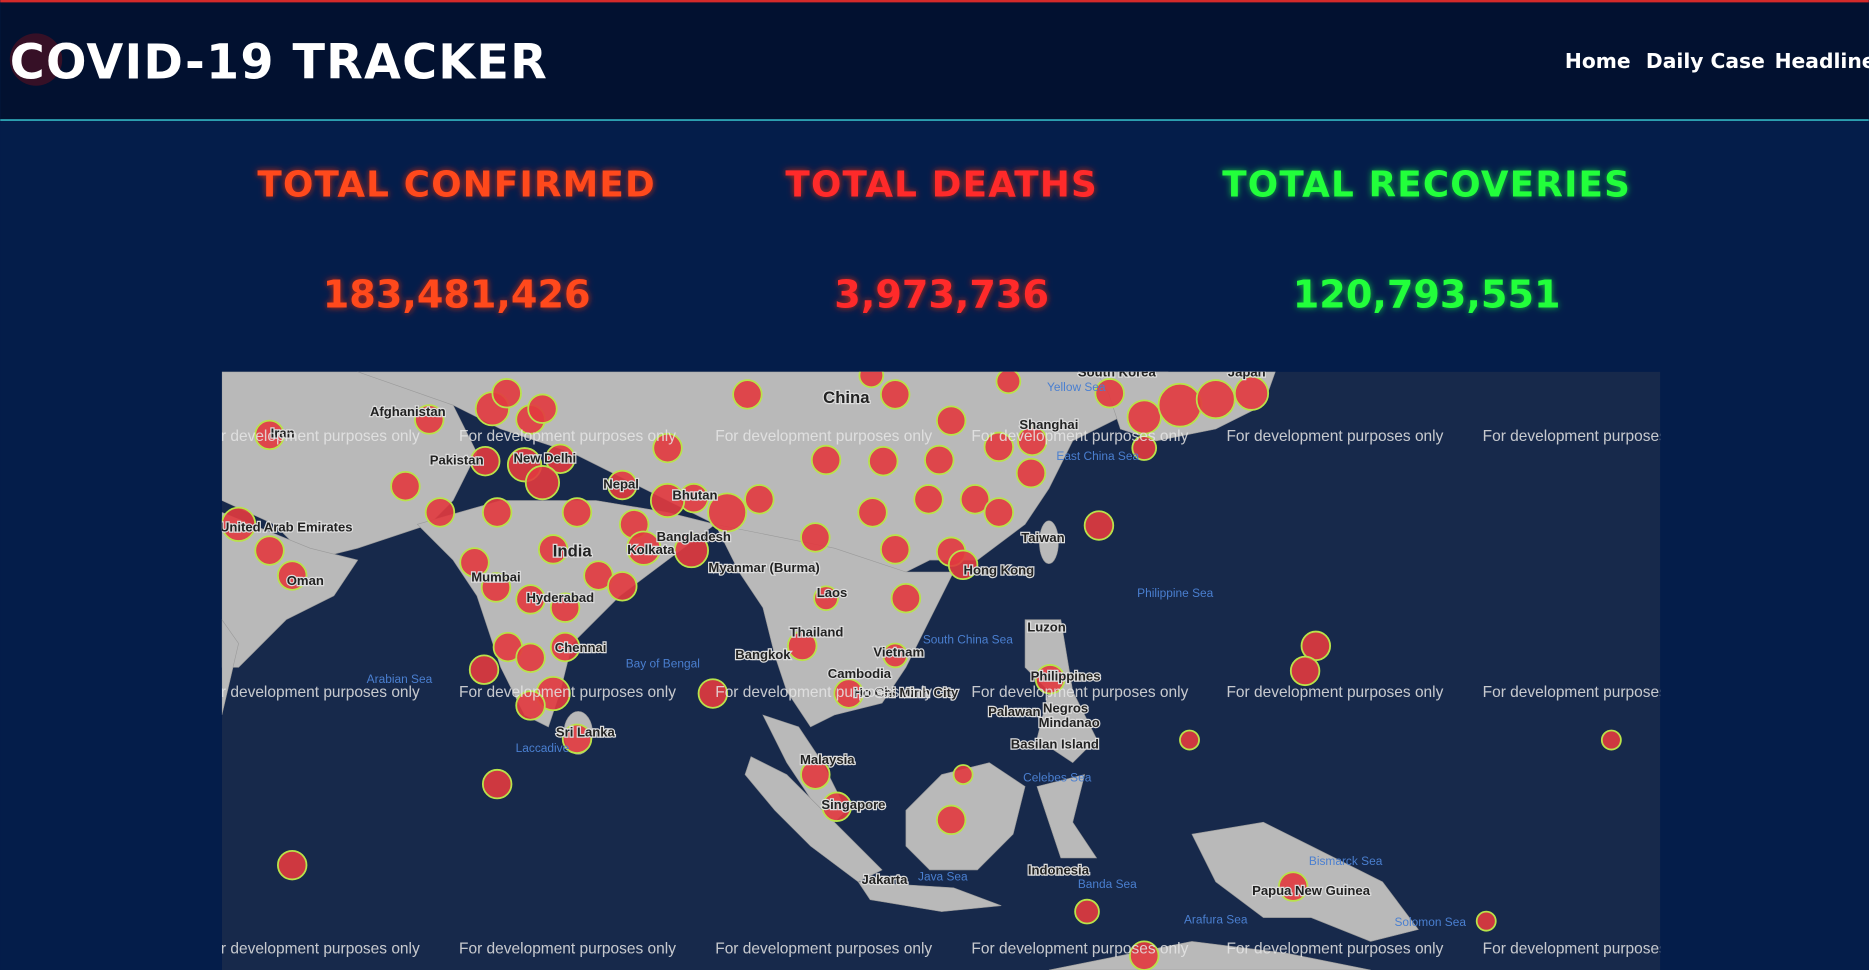 This screenshot has width=1869, height=970. What do you see at coordinates (1346, 861) in the screenshot?
I see `sea-label: Bismarck Sea` at bounding box center [1346, 861].